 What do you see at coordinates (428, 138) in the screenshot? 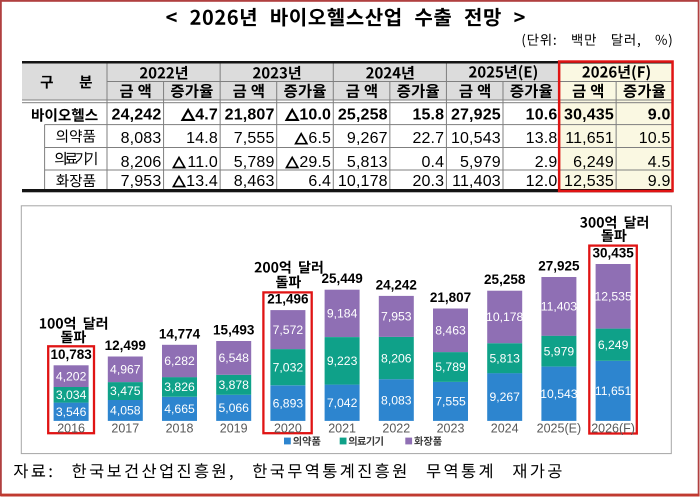
I see `svg-text: 22.7` at bounding box center [428, 138].